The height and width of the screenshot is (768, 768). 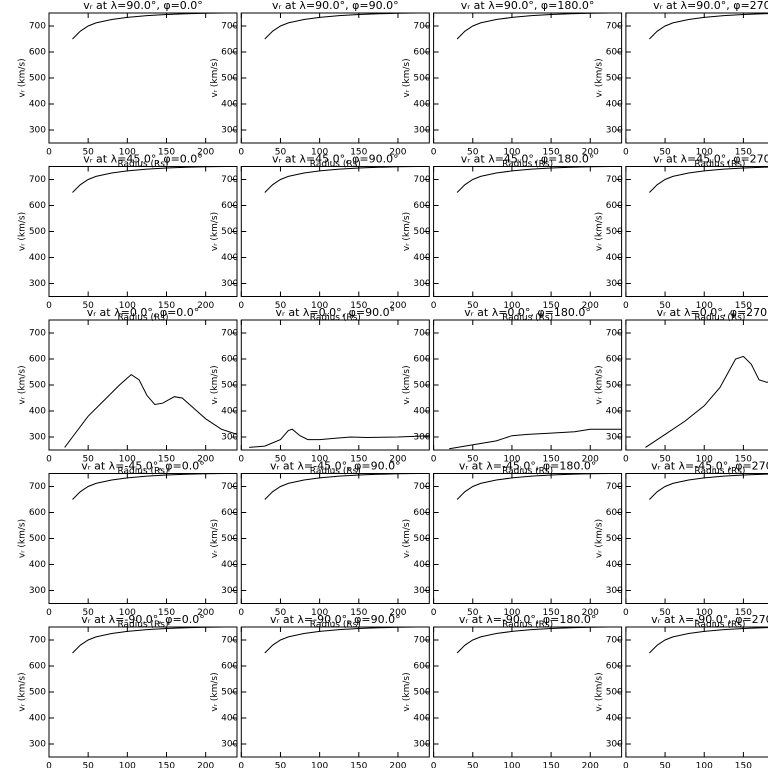 I want to click on chart-title: vᵣ at λ=90.0°, φ=0.0°, so click(x=143, y=6).